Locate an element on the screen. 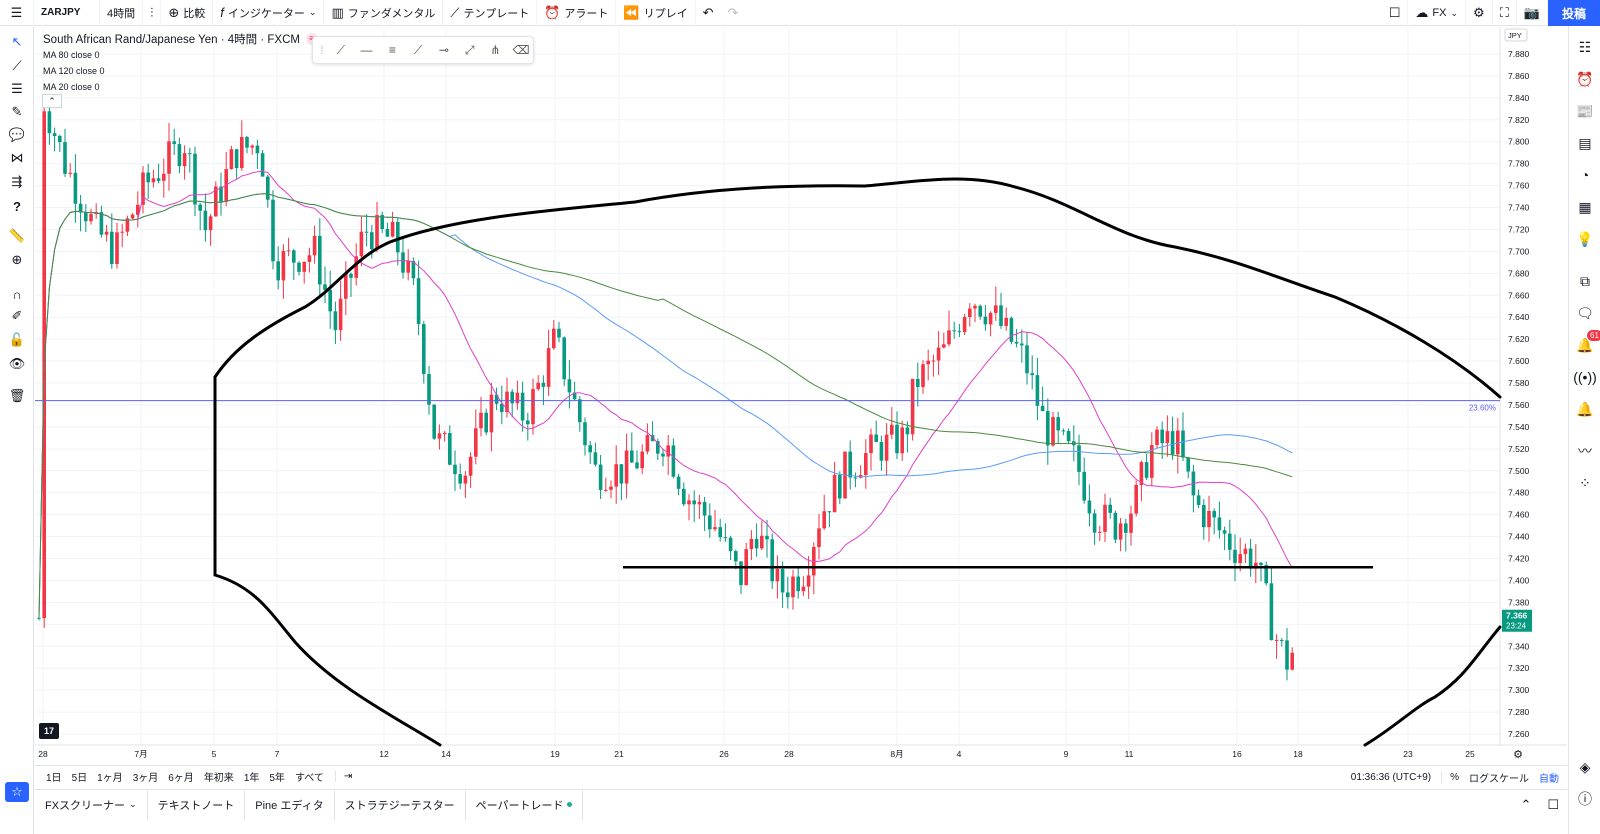 The width and height of the screenshot is (1600, 834). alerts-button: ⏰ is located at coordinates (1585, 79).